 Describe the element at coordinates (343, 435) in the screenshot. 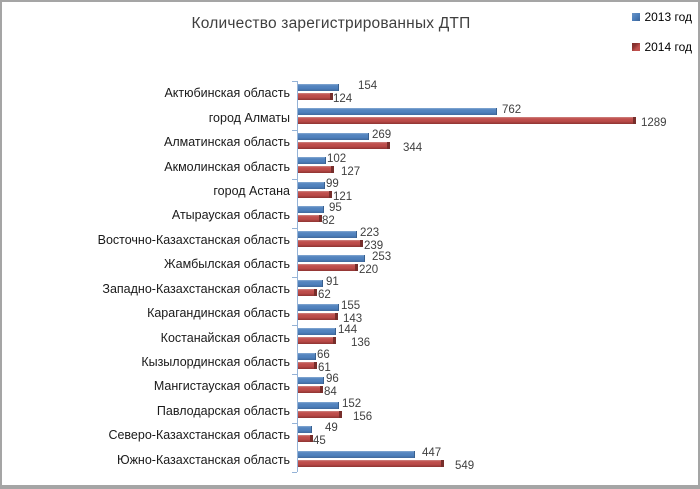

I see `chart-row: Северо-Казахстанская область 49 45` at that location.